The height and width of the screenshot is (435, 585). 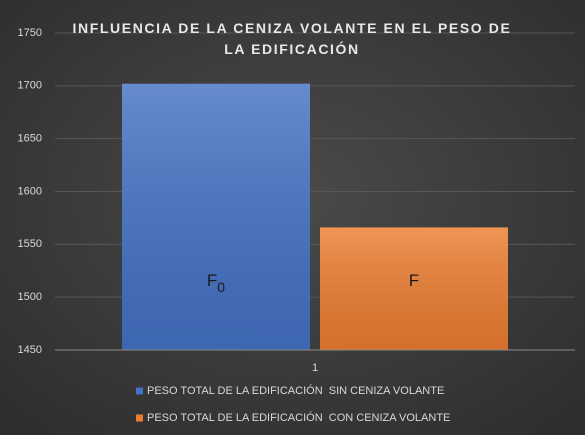 What do you see at coordinates (30, 33) in the screenshot?
I see `y-tick-label: 1750` at bounding box center [30, 33].